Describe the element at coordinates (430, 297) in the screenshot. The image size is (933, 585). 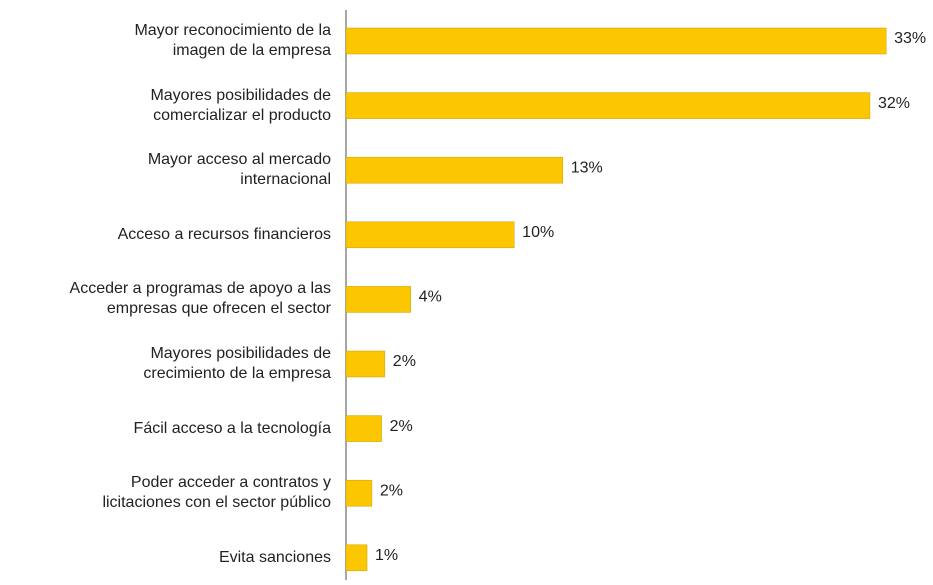
I see `value-label: 4%` at that location.